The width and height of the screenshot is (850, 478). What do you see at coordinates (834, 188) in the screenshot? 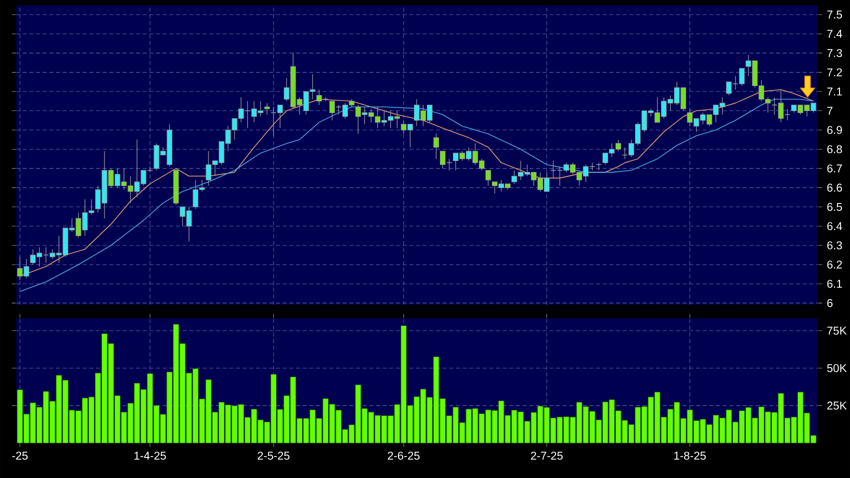
I see `y-tick-label: 6.6` at bounding box center [834, 188].